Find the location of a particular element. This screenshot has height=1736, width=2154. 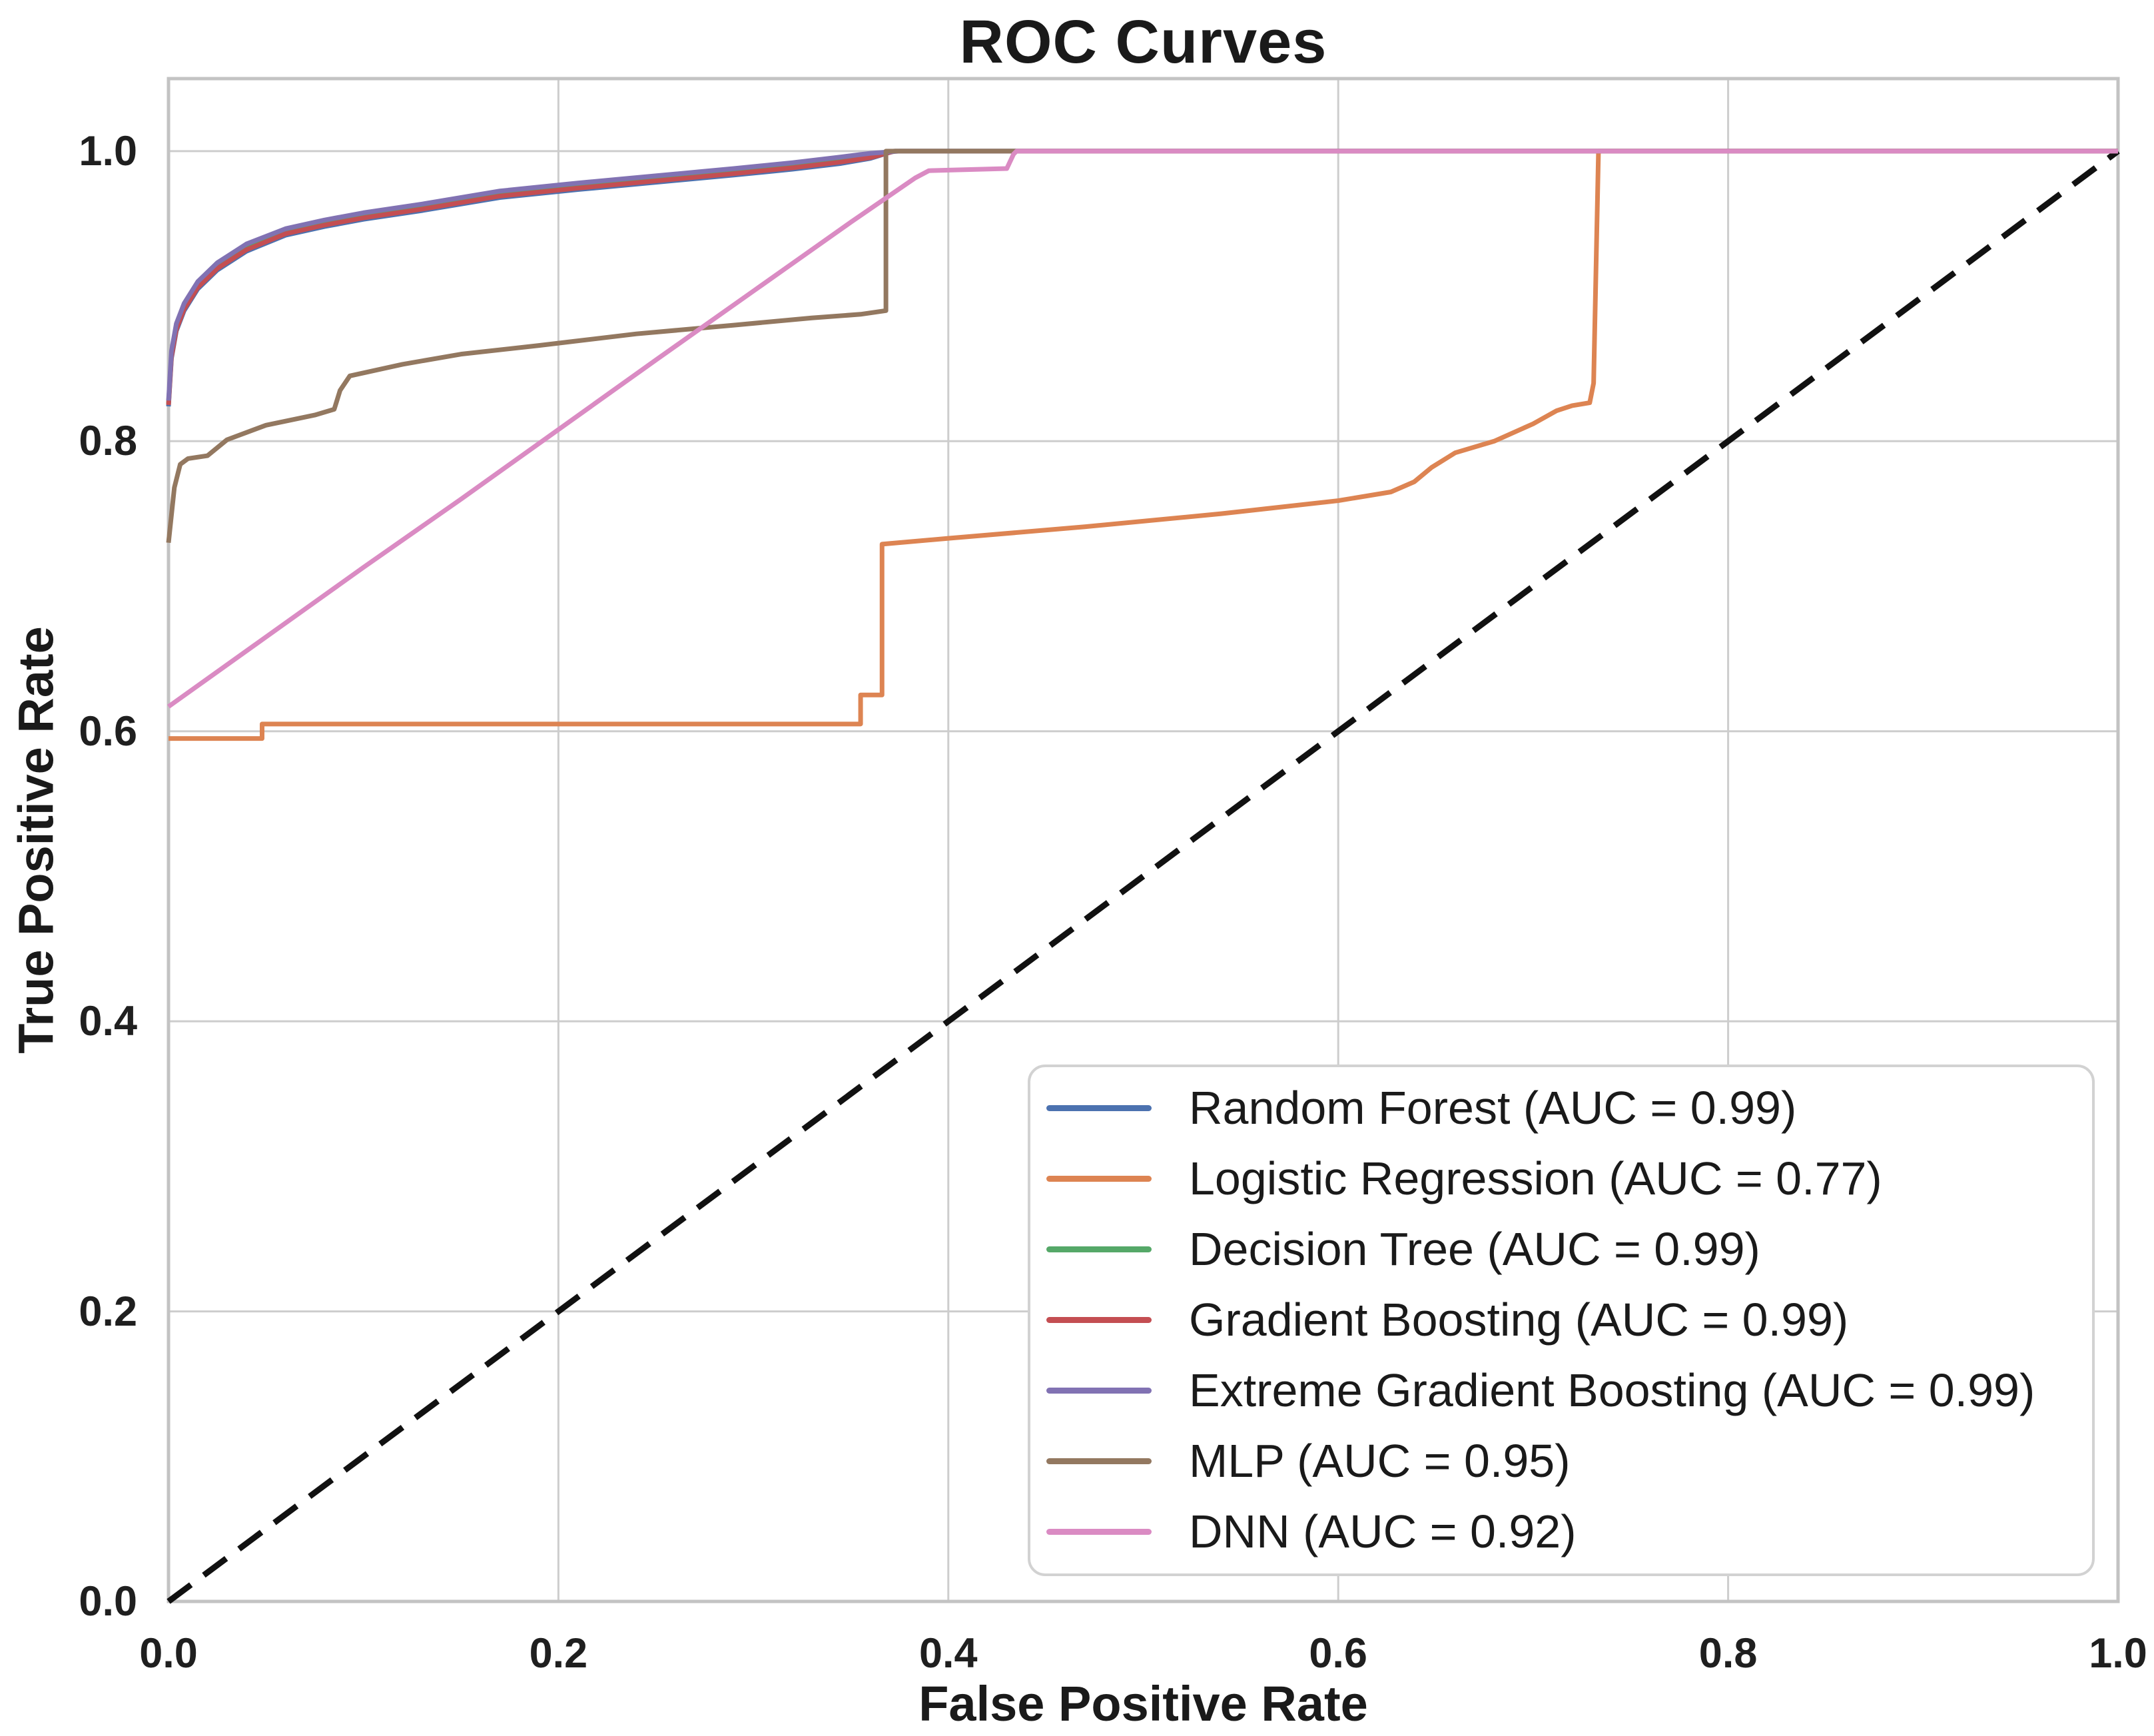

legend-label: DNN (AUC = 0.92) is located at coordinates (1383, 1531).